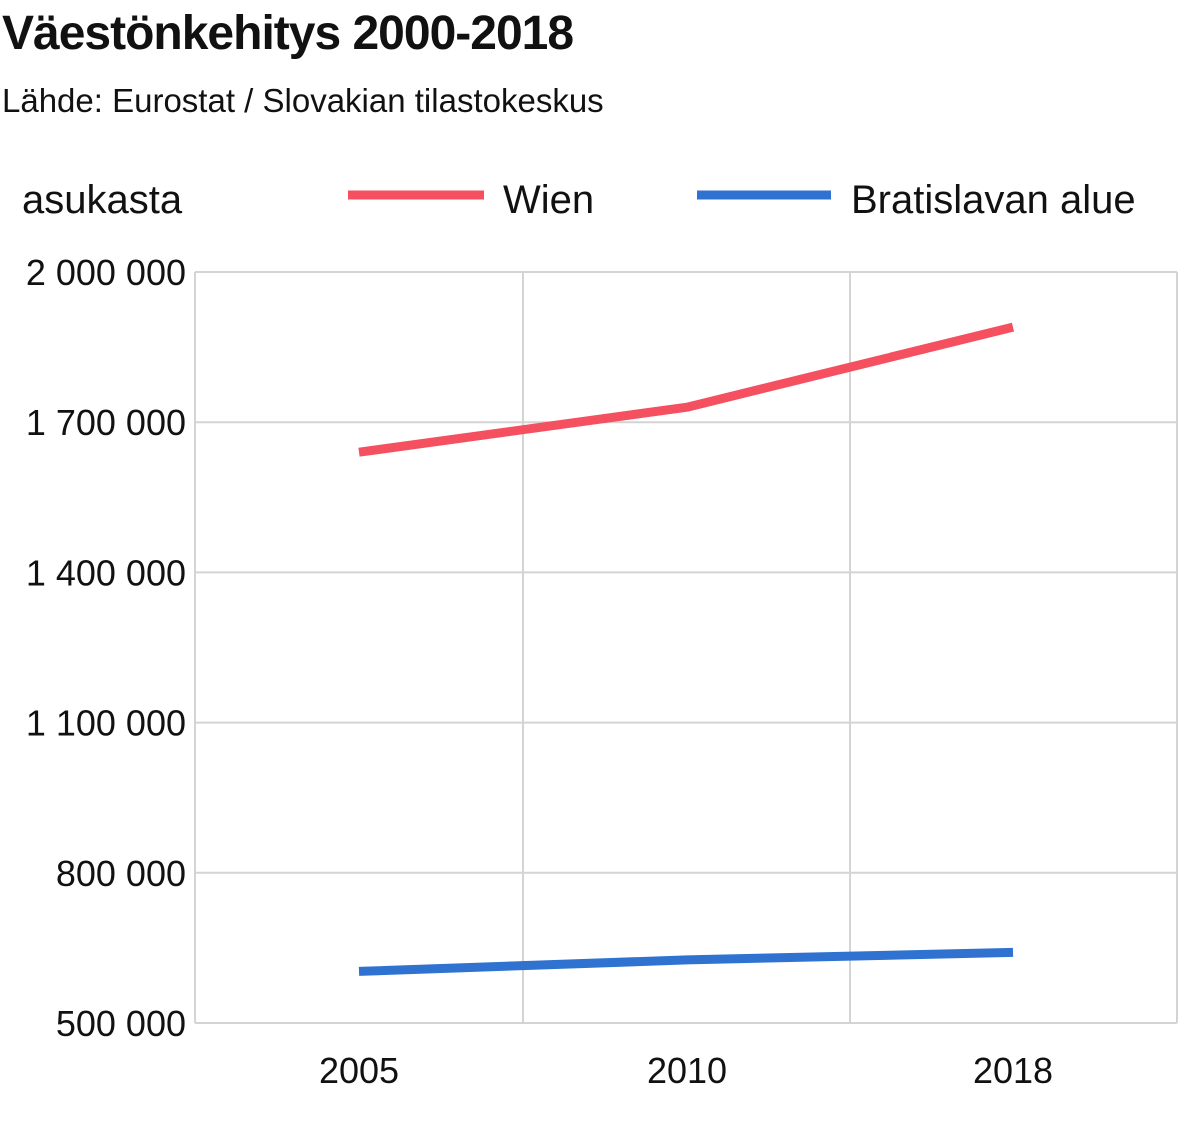 The width and height of the screenshot is (1199, 1122). Describe the element at coordinates (102, 200) in the screenshot. I see `y-axis-label: asukasta` at that location.